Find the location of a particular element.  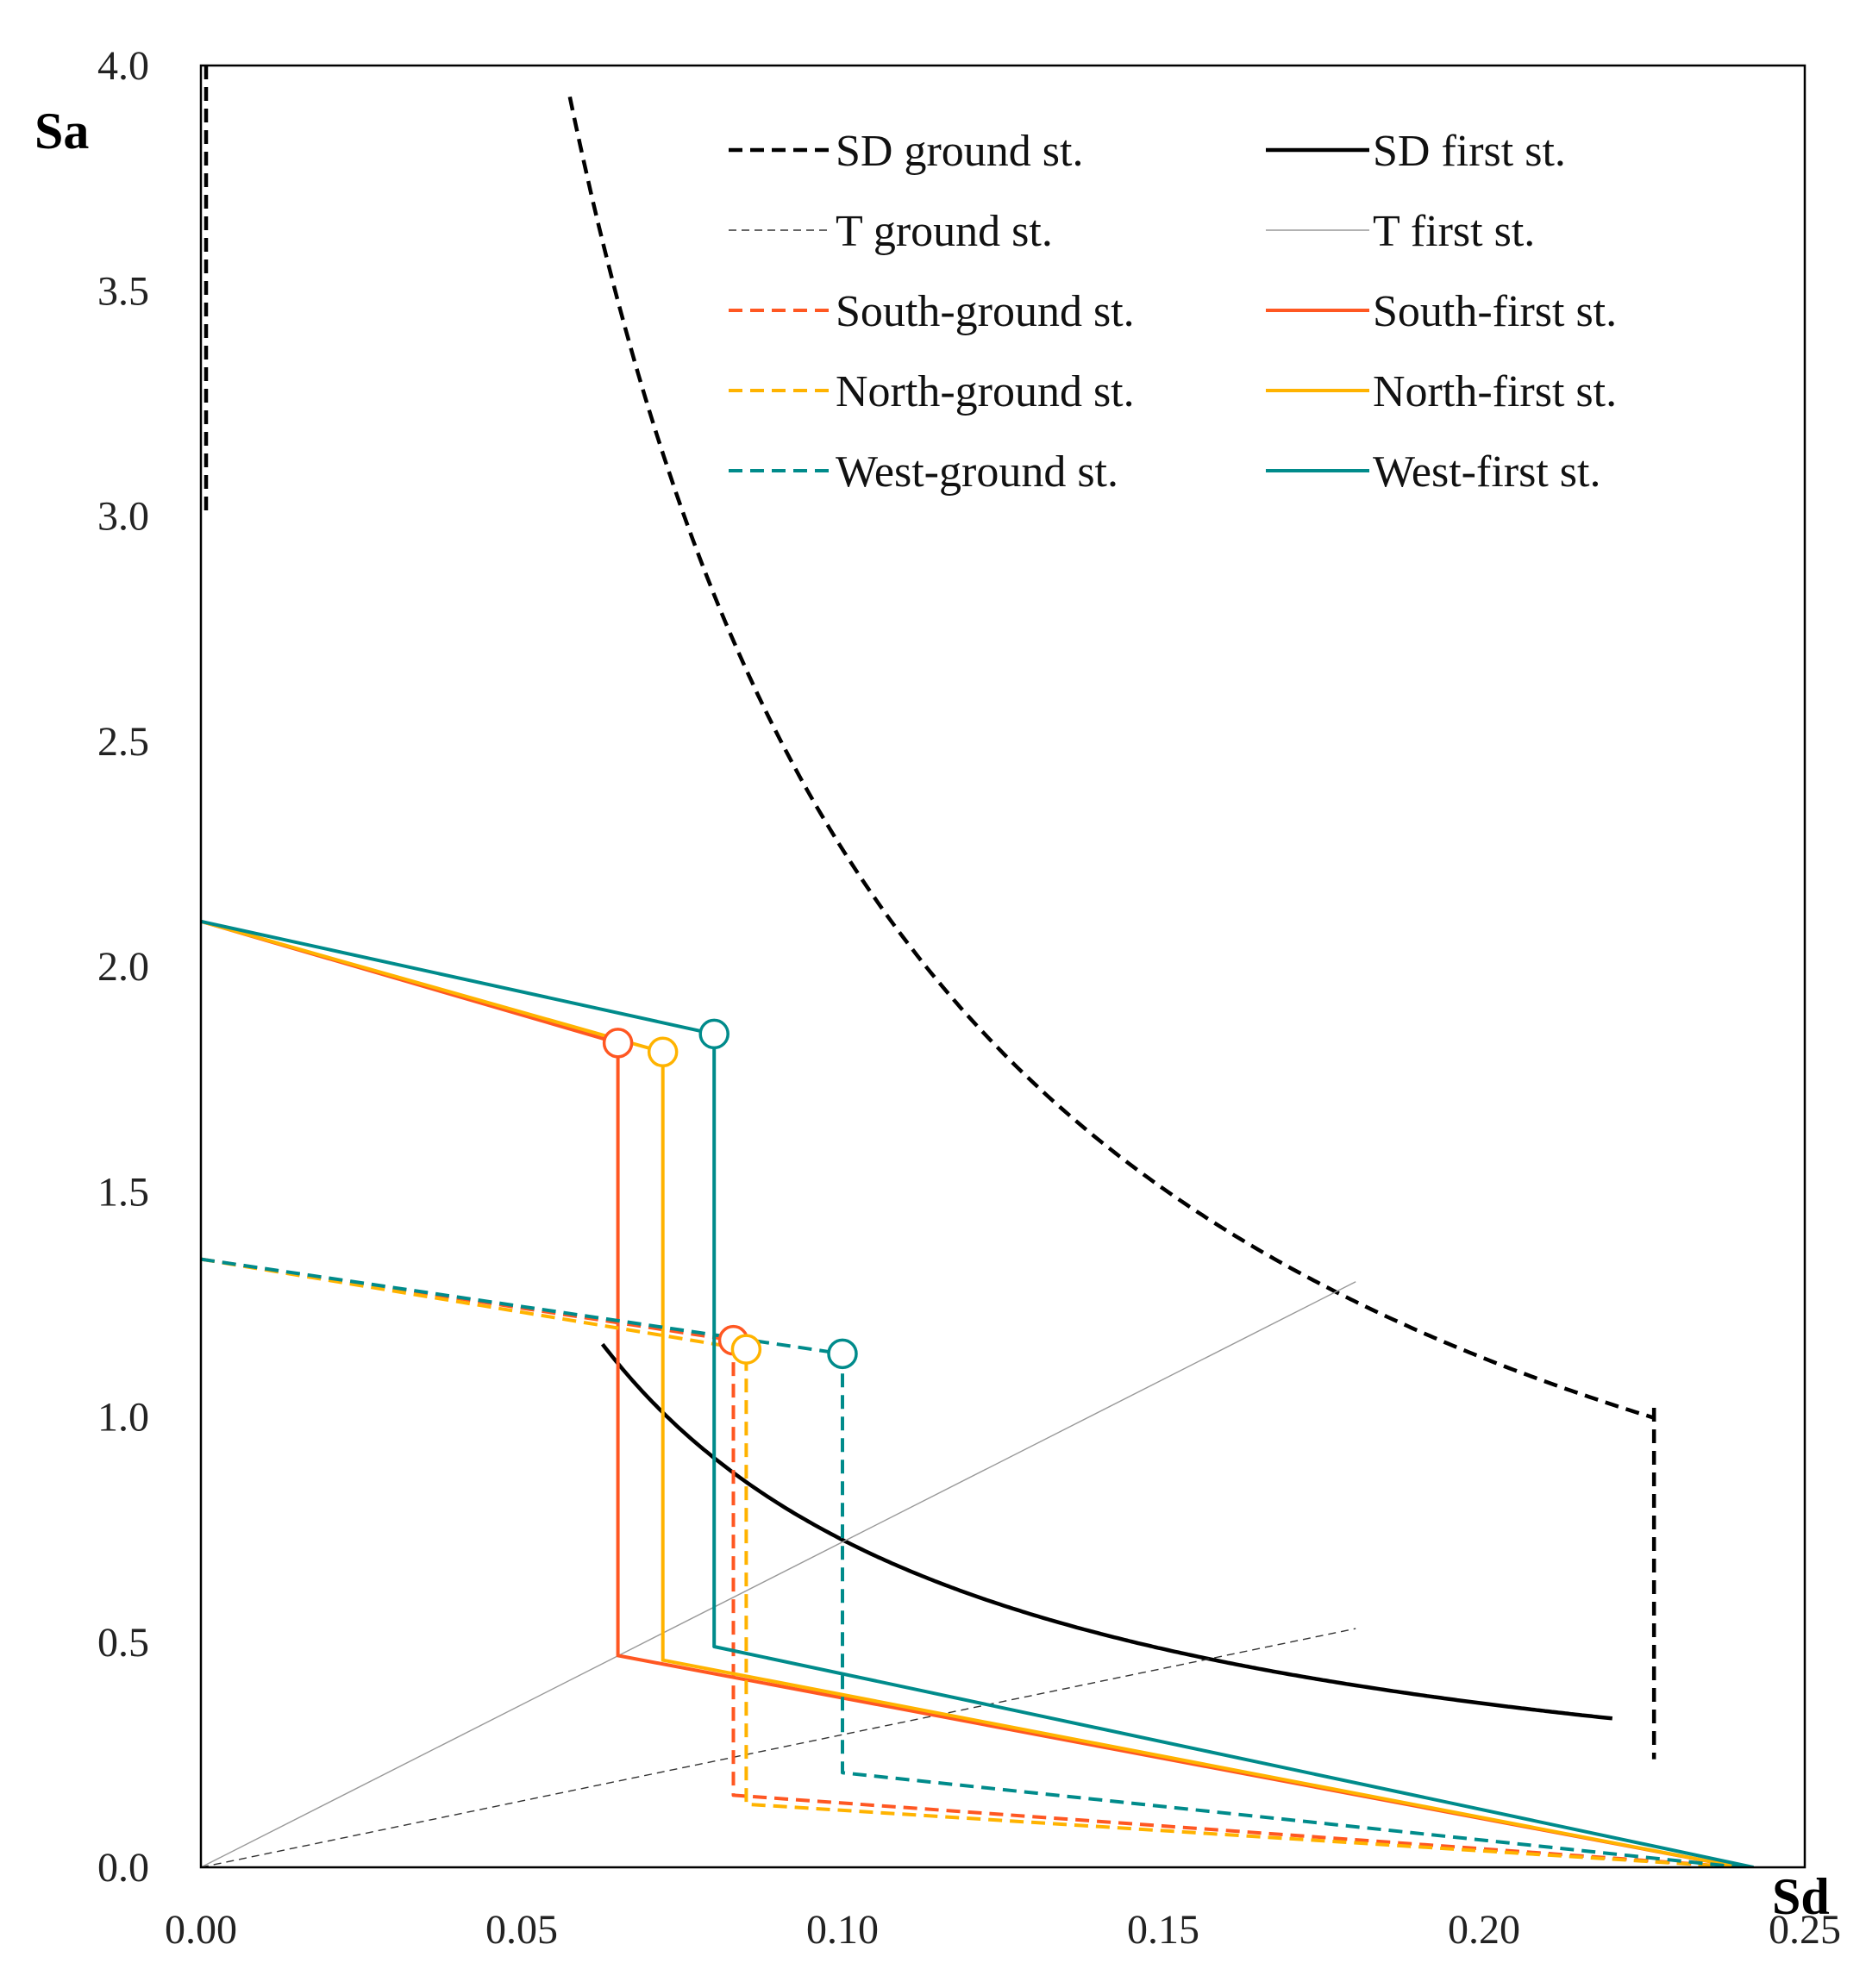

legend-label: South-first st. is located at coordinates (1495, 311).